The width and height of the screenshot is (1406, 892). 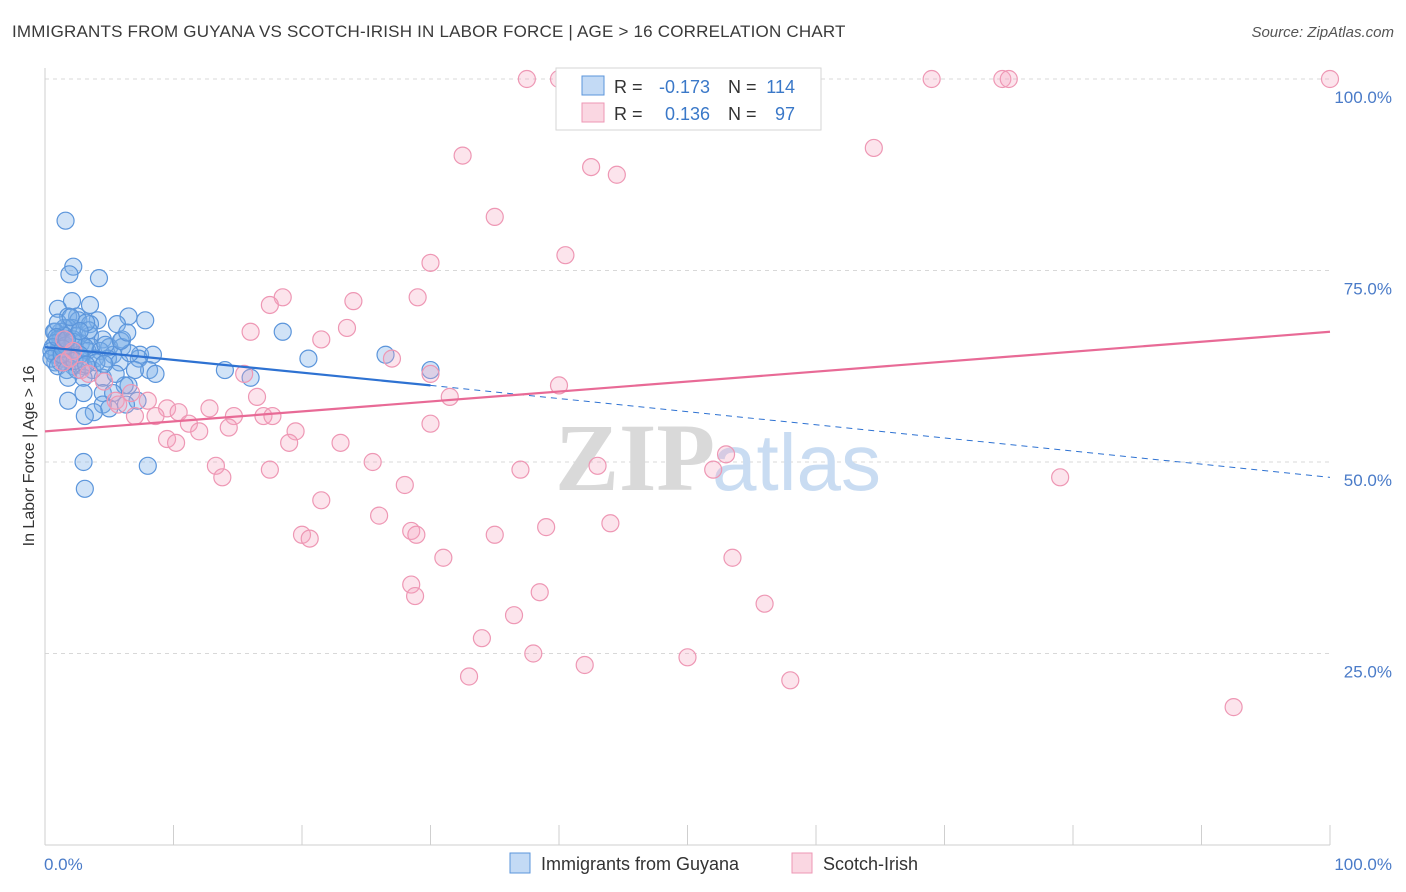 What do you see at coordinates (1368, 480) in the screenshot?
I see `y-tick-label: 50.0%` at bounding box center [1368, 480].